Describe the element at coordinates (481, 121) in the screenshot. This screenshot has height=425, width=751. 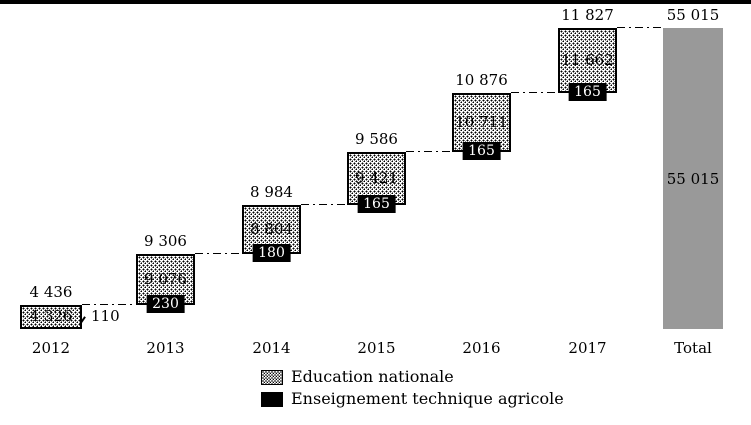
I see `education-value-2016: 10 711` at that location.